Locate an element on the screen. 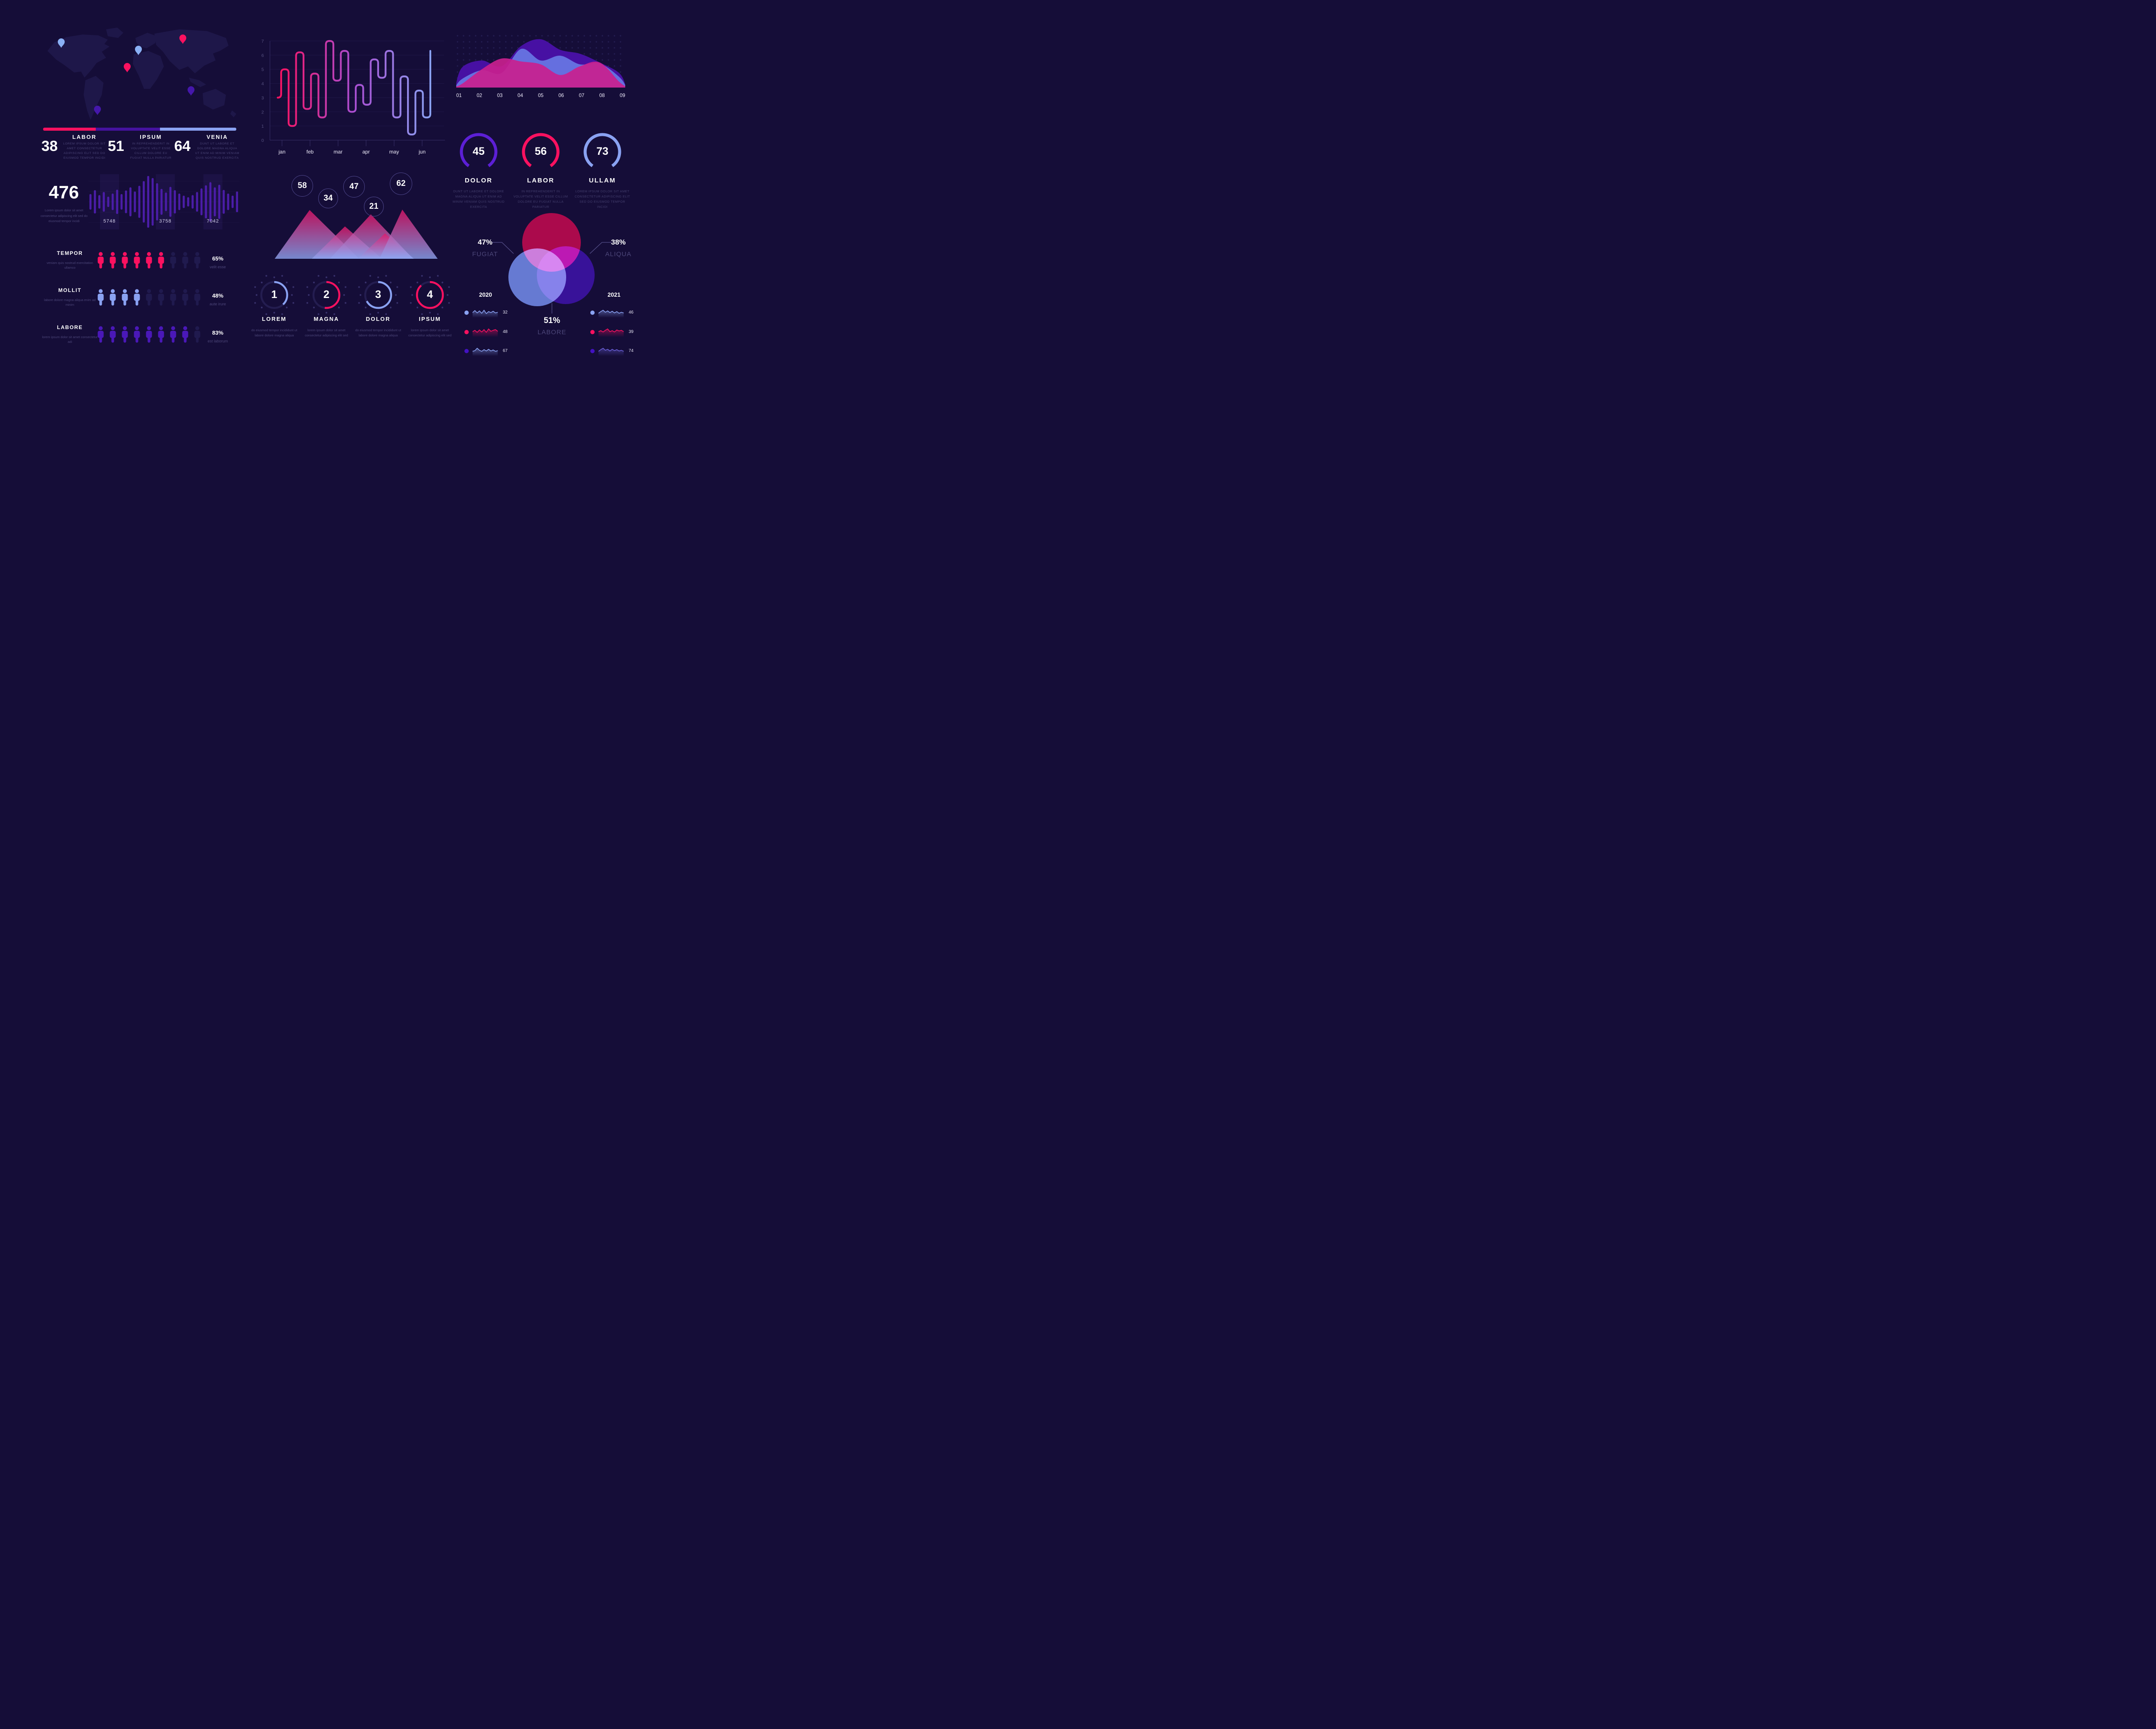 Image resolution: width=2156 pixels, height=1729 pixels. gauge-value: 45 is located at coordinates (479, 151).